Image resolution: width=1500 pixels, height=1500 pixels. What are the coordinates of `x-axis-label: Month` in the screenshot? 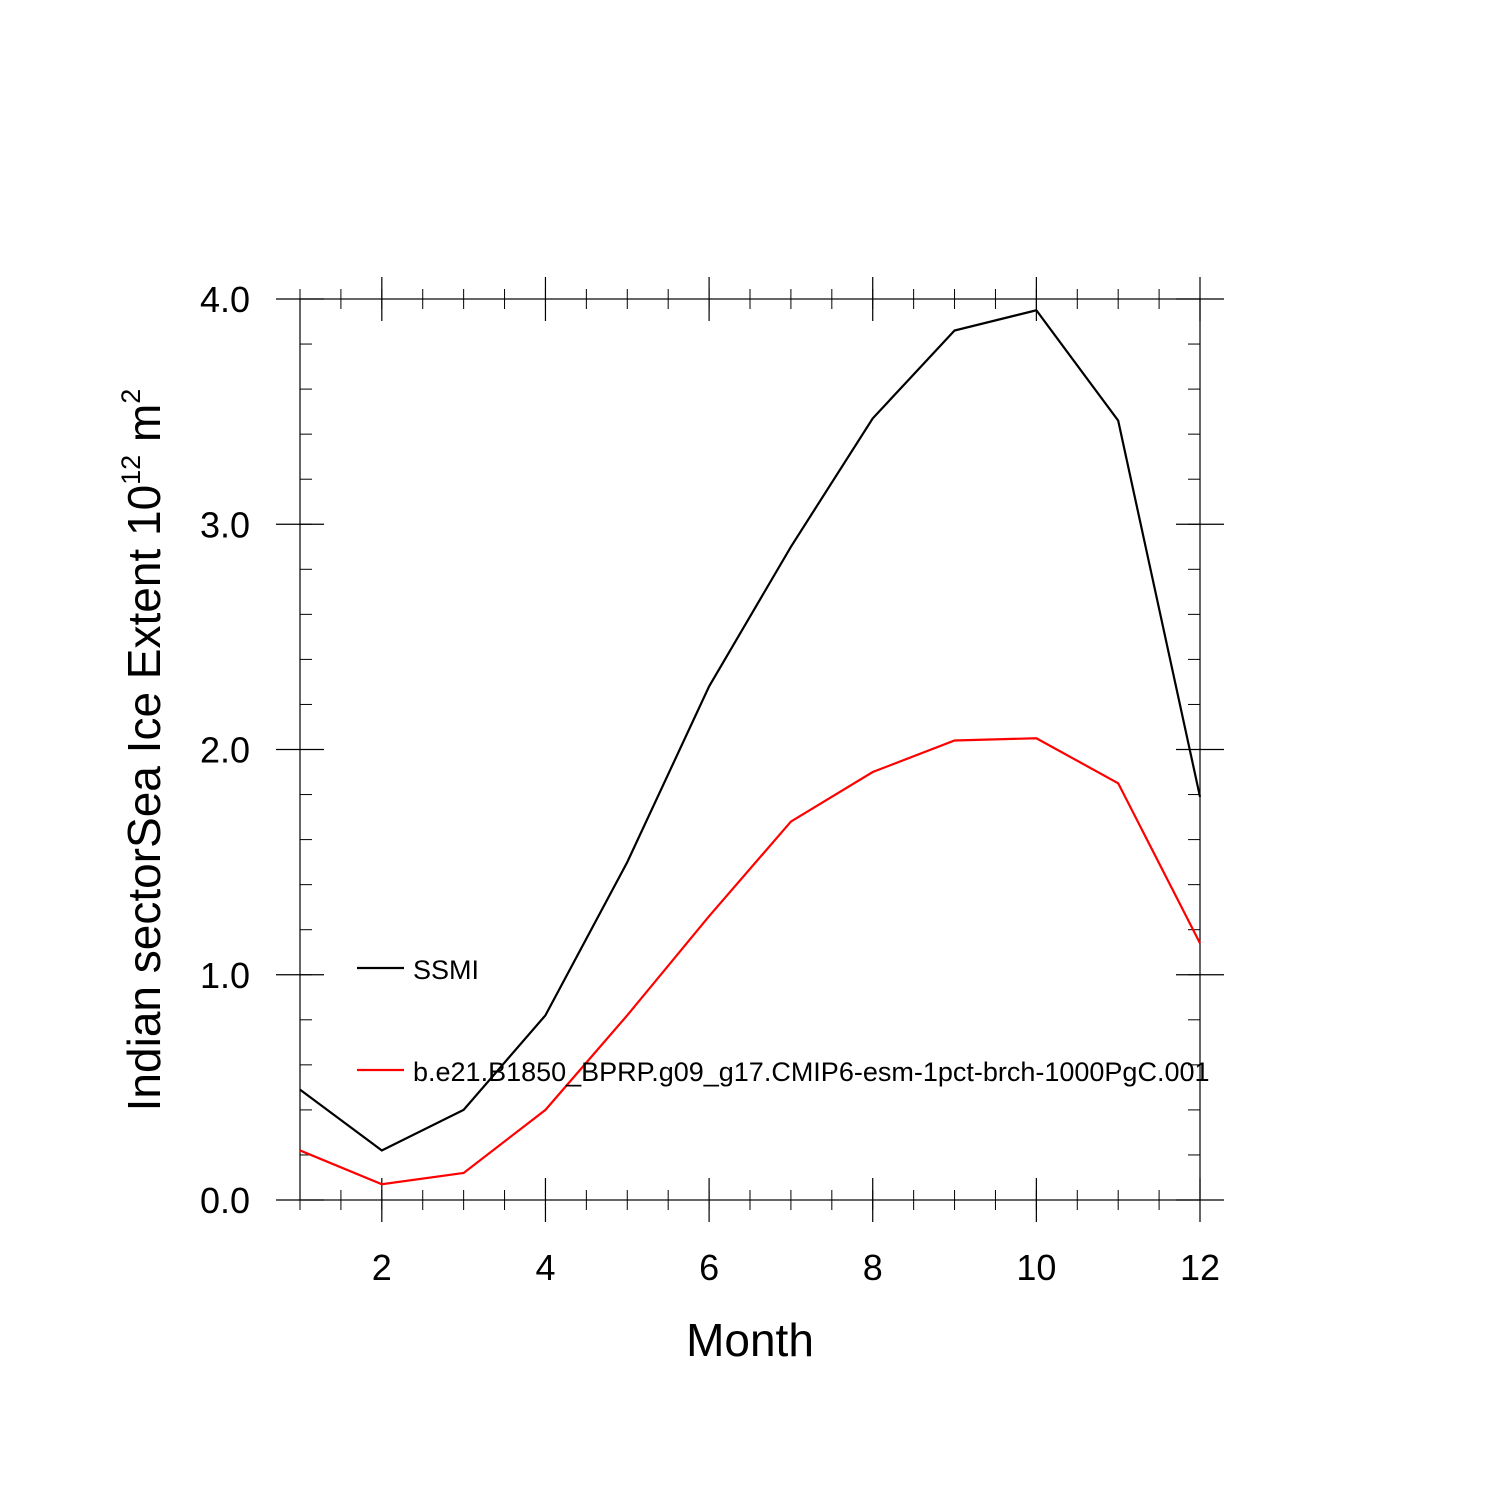 It's located at (750, 1340).